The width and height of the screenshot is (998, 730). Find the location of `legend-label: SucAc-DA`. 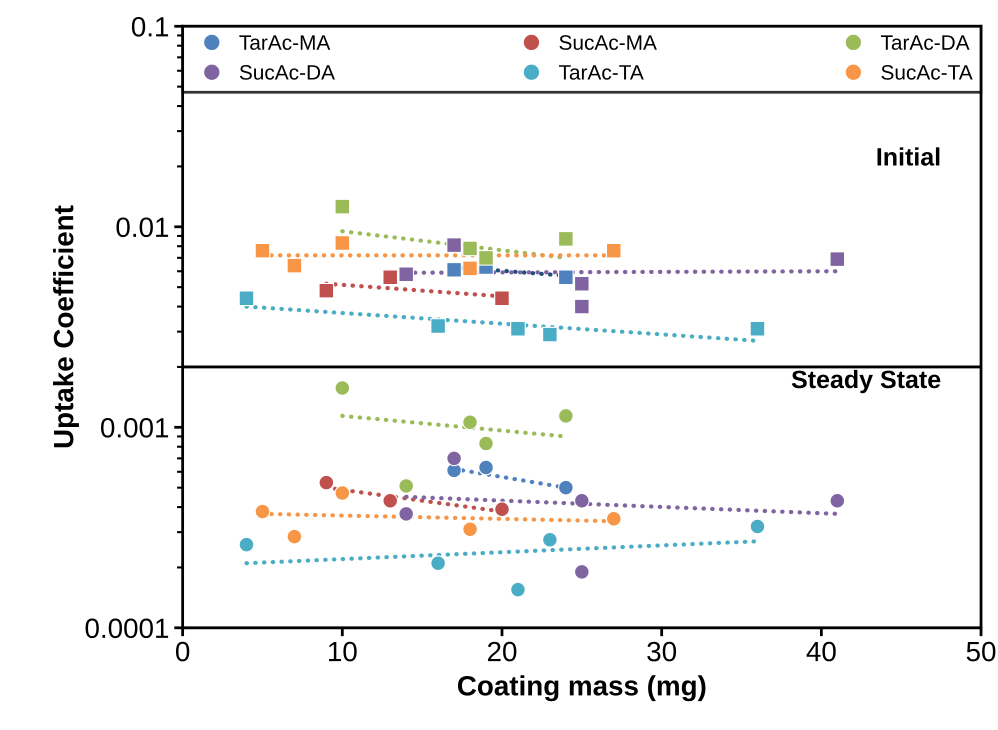

legend-label: SucAc-DA is located at coordinates (287, 72).